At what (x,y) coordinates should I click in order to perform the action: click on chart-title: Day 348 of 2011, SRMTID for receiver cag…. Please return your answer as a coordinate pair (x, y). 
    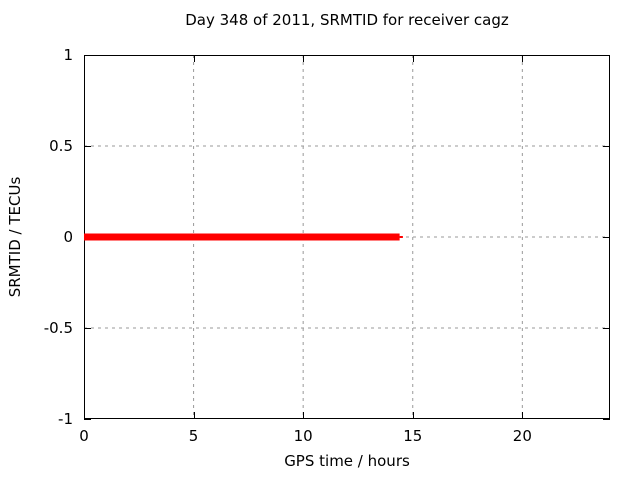
    Looking at the image, I should click on (347, 20).